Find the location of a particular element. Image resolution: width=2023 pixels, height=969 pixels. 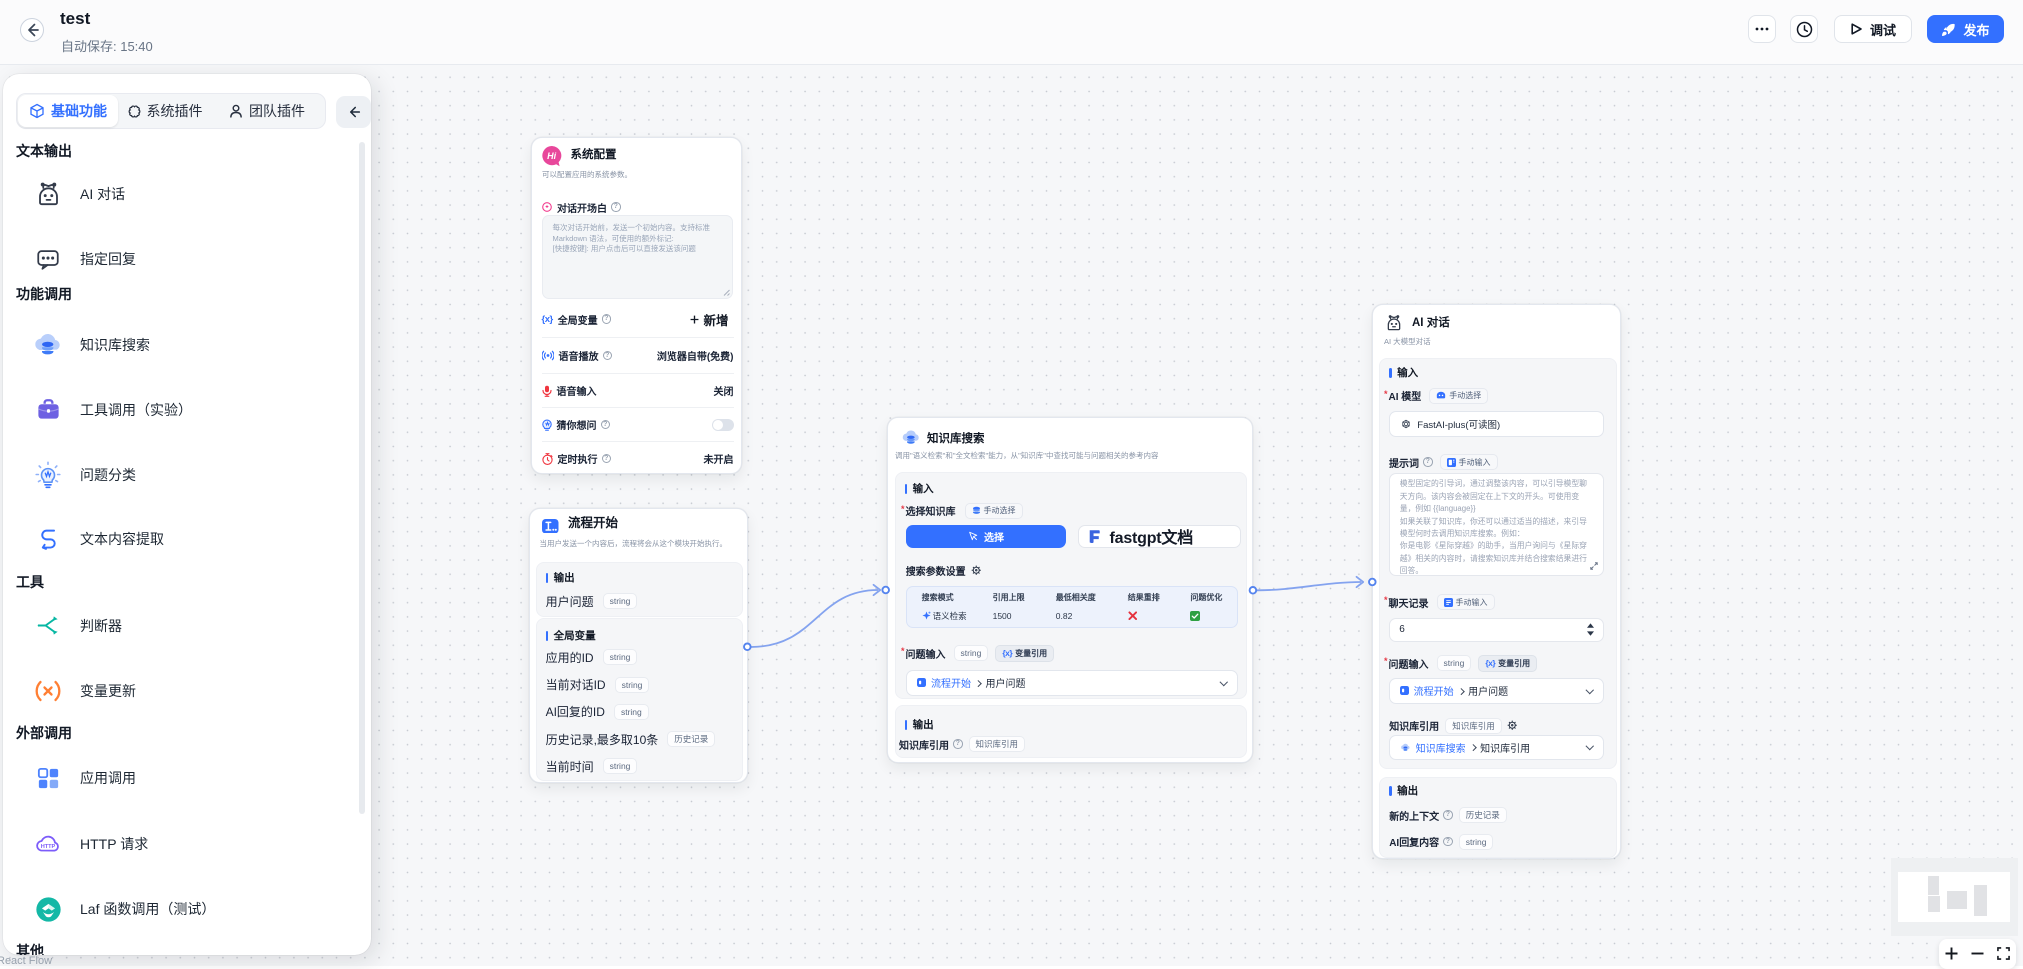

svg-text: HTTP is located at coordinates (48, 846).